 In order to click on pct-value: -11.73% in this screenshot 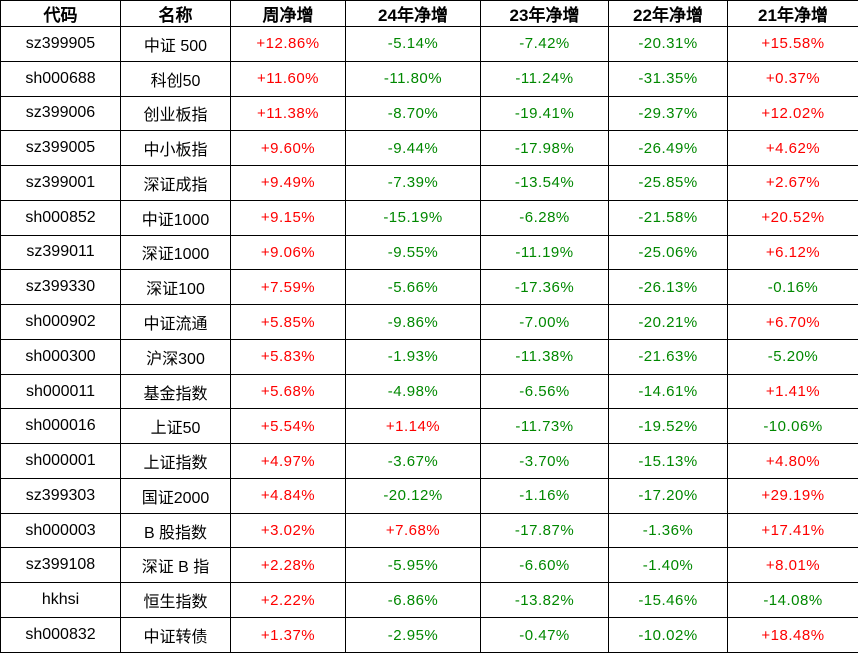, I will do `click(544, 426)`.